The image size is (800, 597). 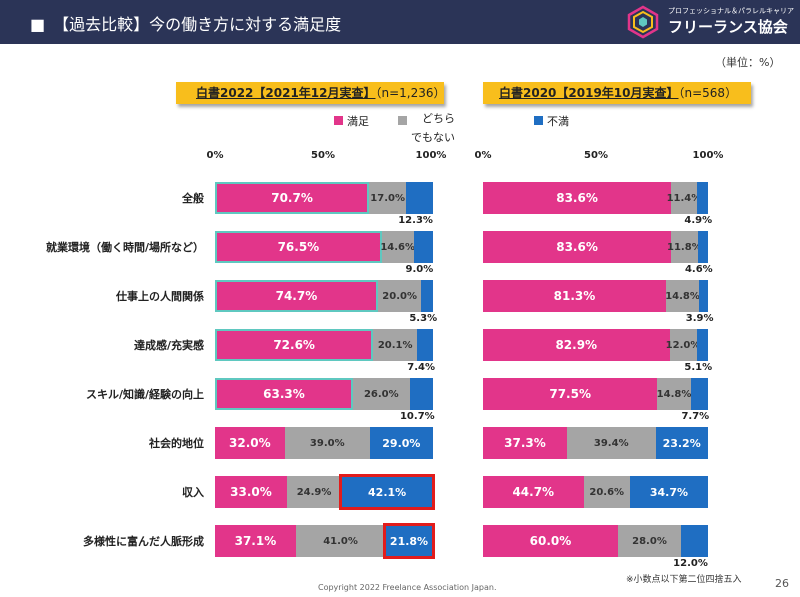 What do you see at coordinates (611, 443) in the screenshot?
I see `bar-segment-2020-neutral: 39.4%` at bounding box center [611, 443].